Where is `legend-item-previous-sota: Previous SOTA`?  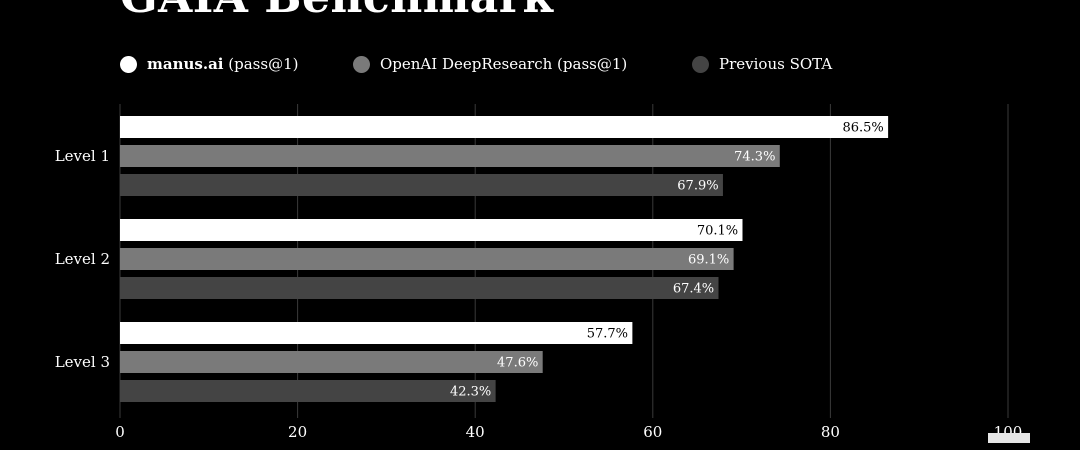 legend-item-previous-sota: Previous SOTA is located at coordinates (762, 64).